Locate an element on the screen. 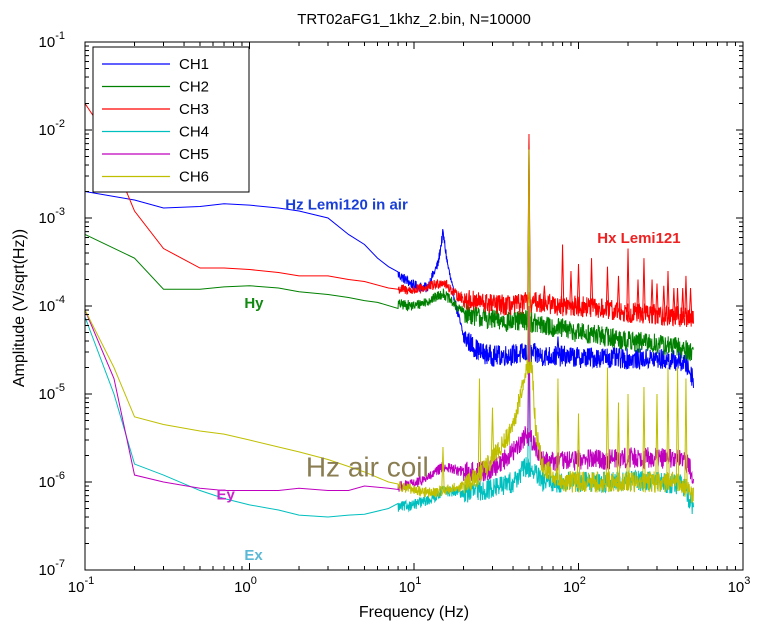 The height and width of the screenshot is (631, 769). chart-title: TRT02aFG1_1khz_2.bin, N=10000 is located at coordinates (414, 19).